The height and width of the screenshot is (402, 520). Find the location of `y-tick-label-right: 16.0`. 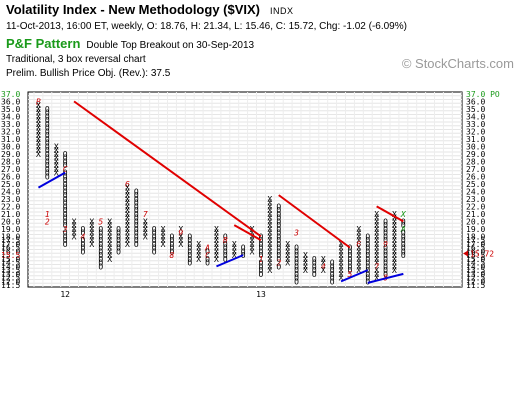

y-tick-label-right: 16.0 is located at coordinates (475, 251).